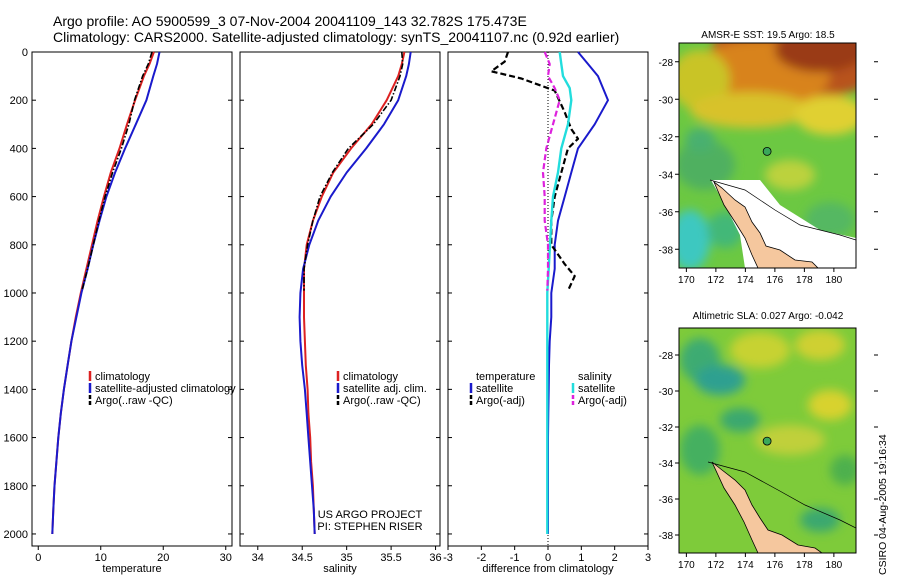  I want to click on sla-float-marker, so click(767, 441).